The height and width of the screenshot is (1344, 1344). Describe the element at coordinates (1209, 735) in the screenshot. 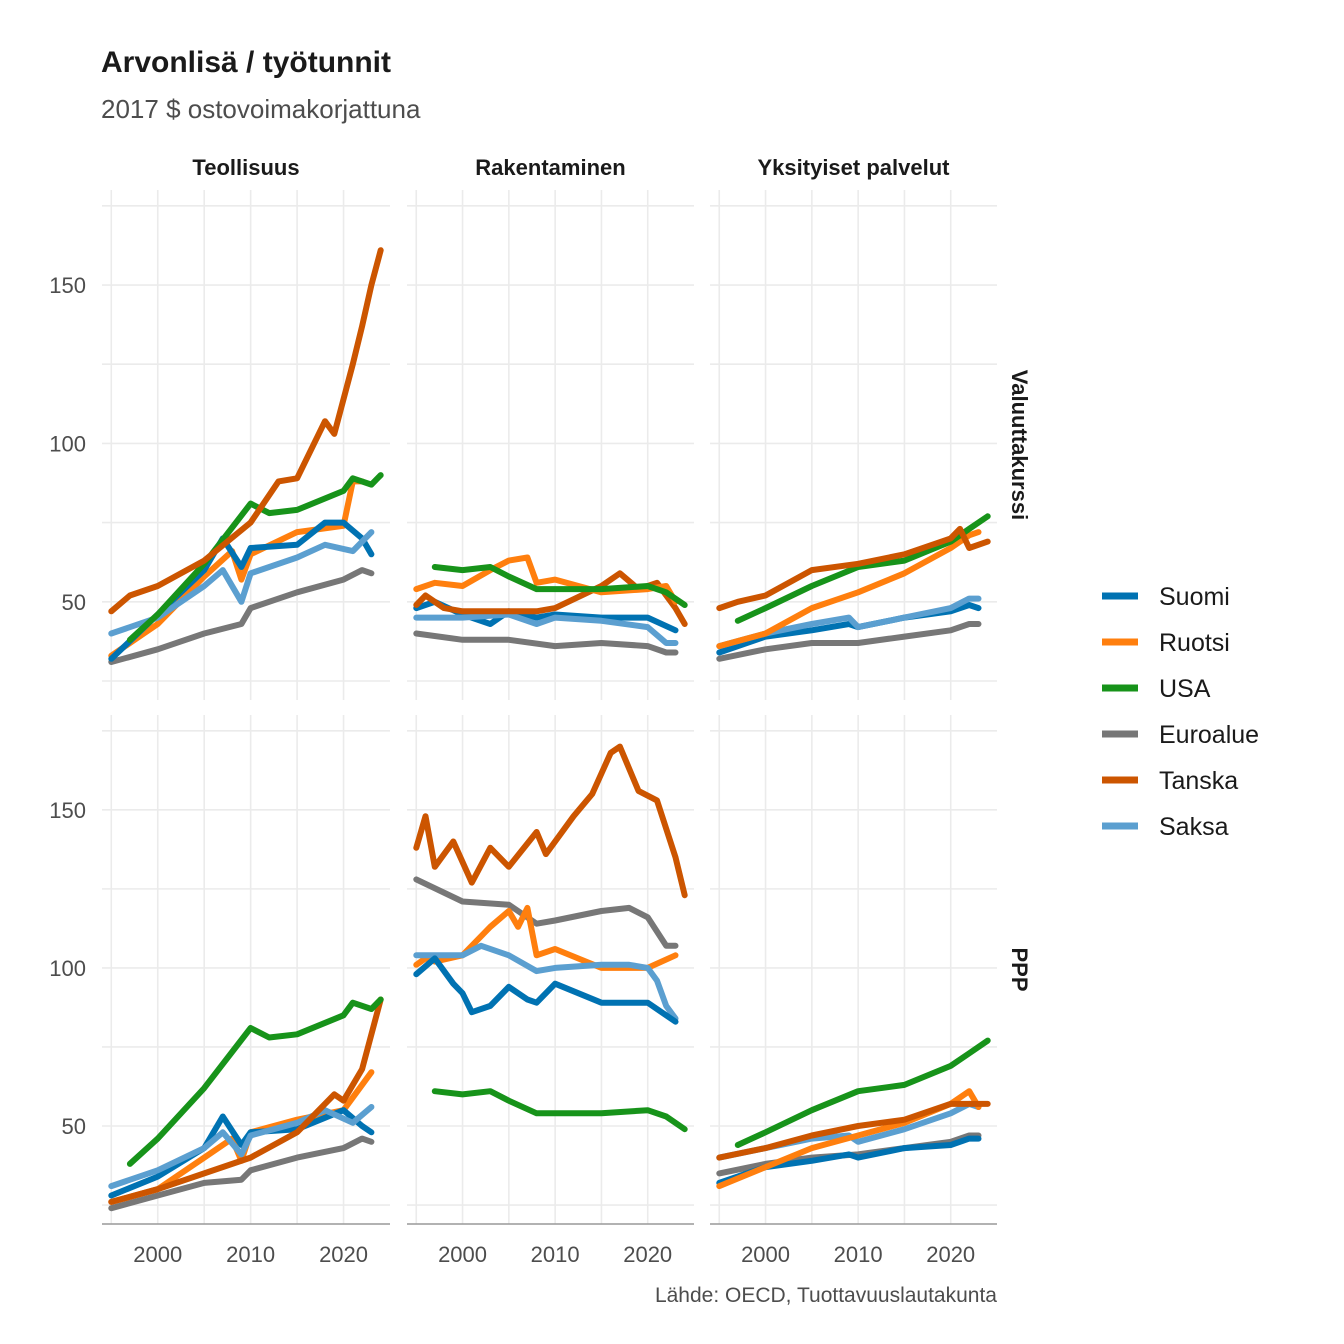

I see `legend-label-euroalue: Euroalue` at that location.